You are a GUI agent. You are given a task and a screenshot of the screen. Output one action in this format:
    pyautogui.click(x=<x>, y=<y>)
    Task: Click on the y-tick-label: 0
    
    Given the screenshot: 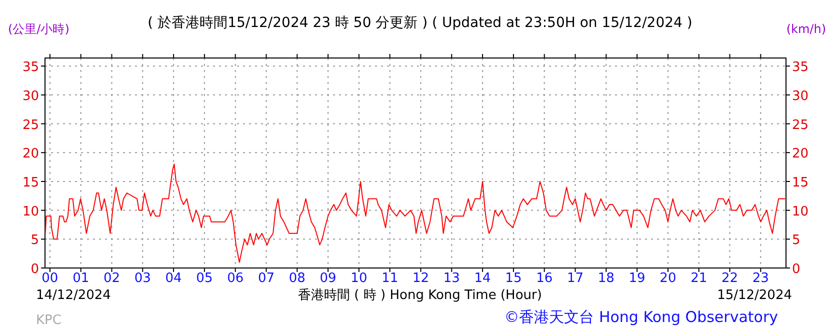 What is the action you would take?
    pyautogui.click(x=34, y=269)
    